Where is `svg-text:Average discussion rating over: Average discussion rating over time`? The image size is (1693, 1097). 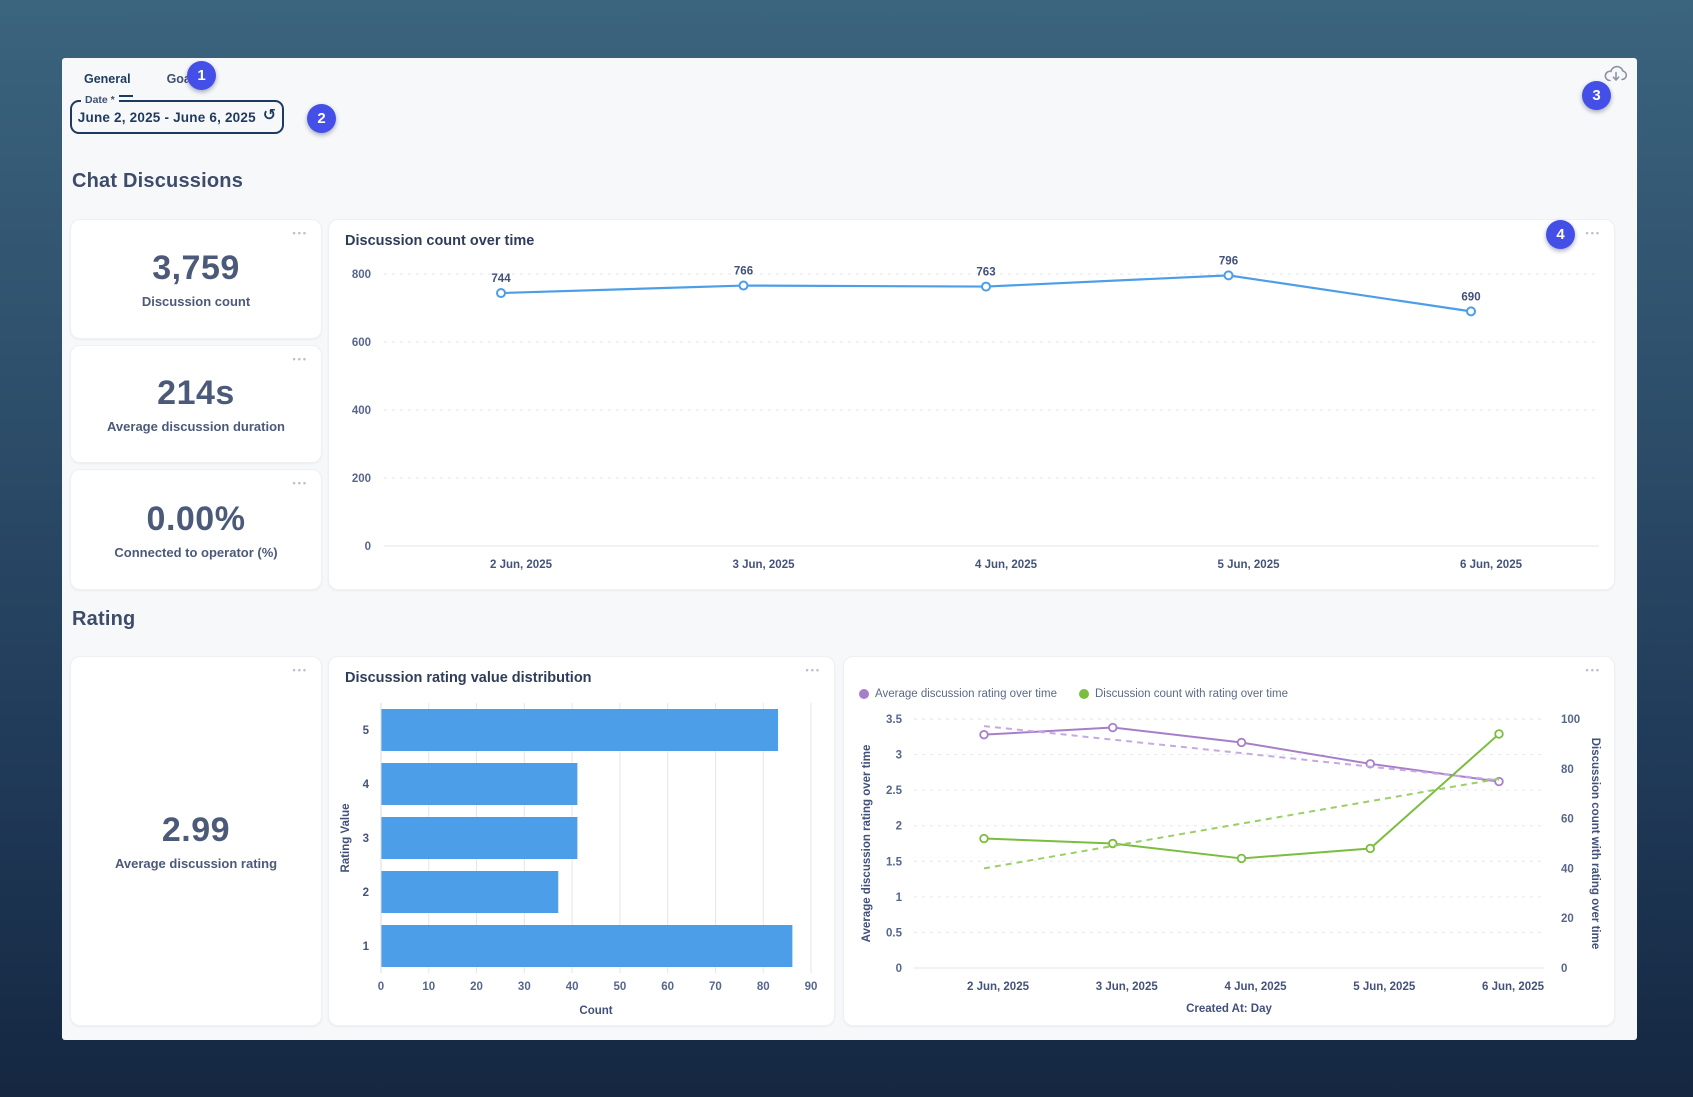
svg-text:Average discussion rating over: Average discussion rating over time is located at coordinates (867, 844).